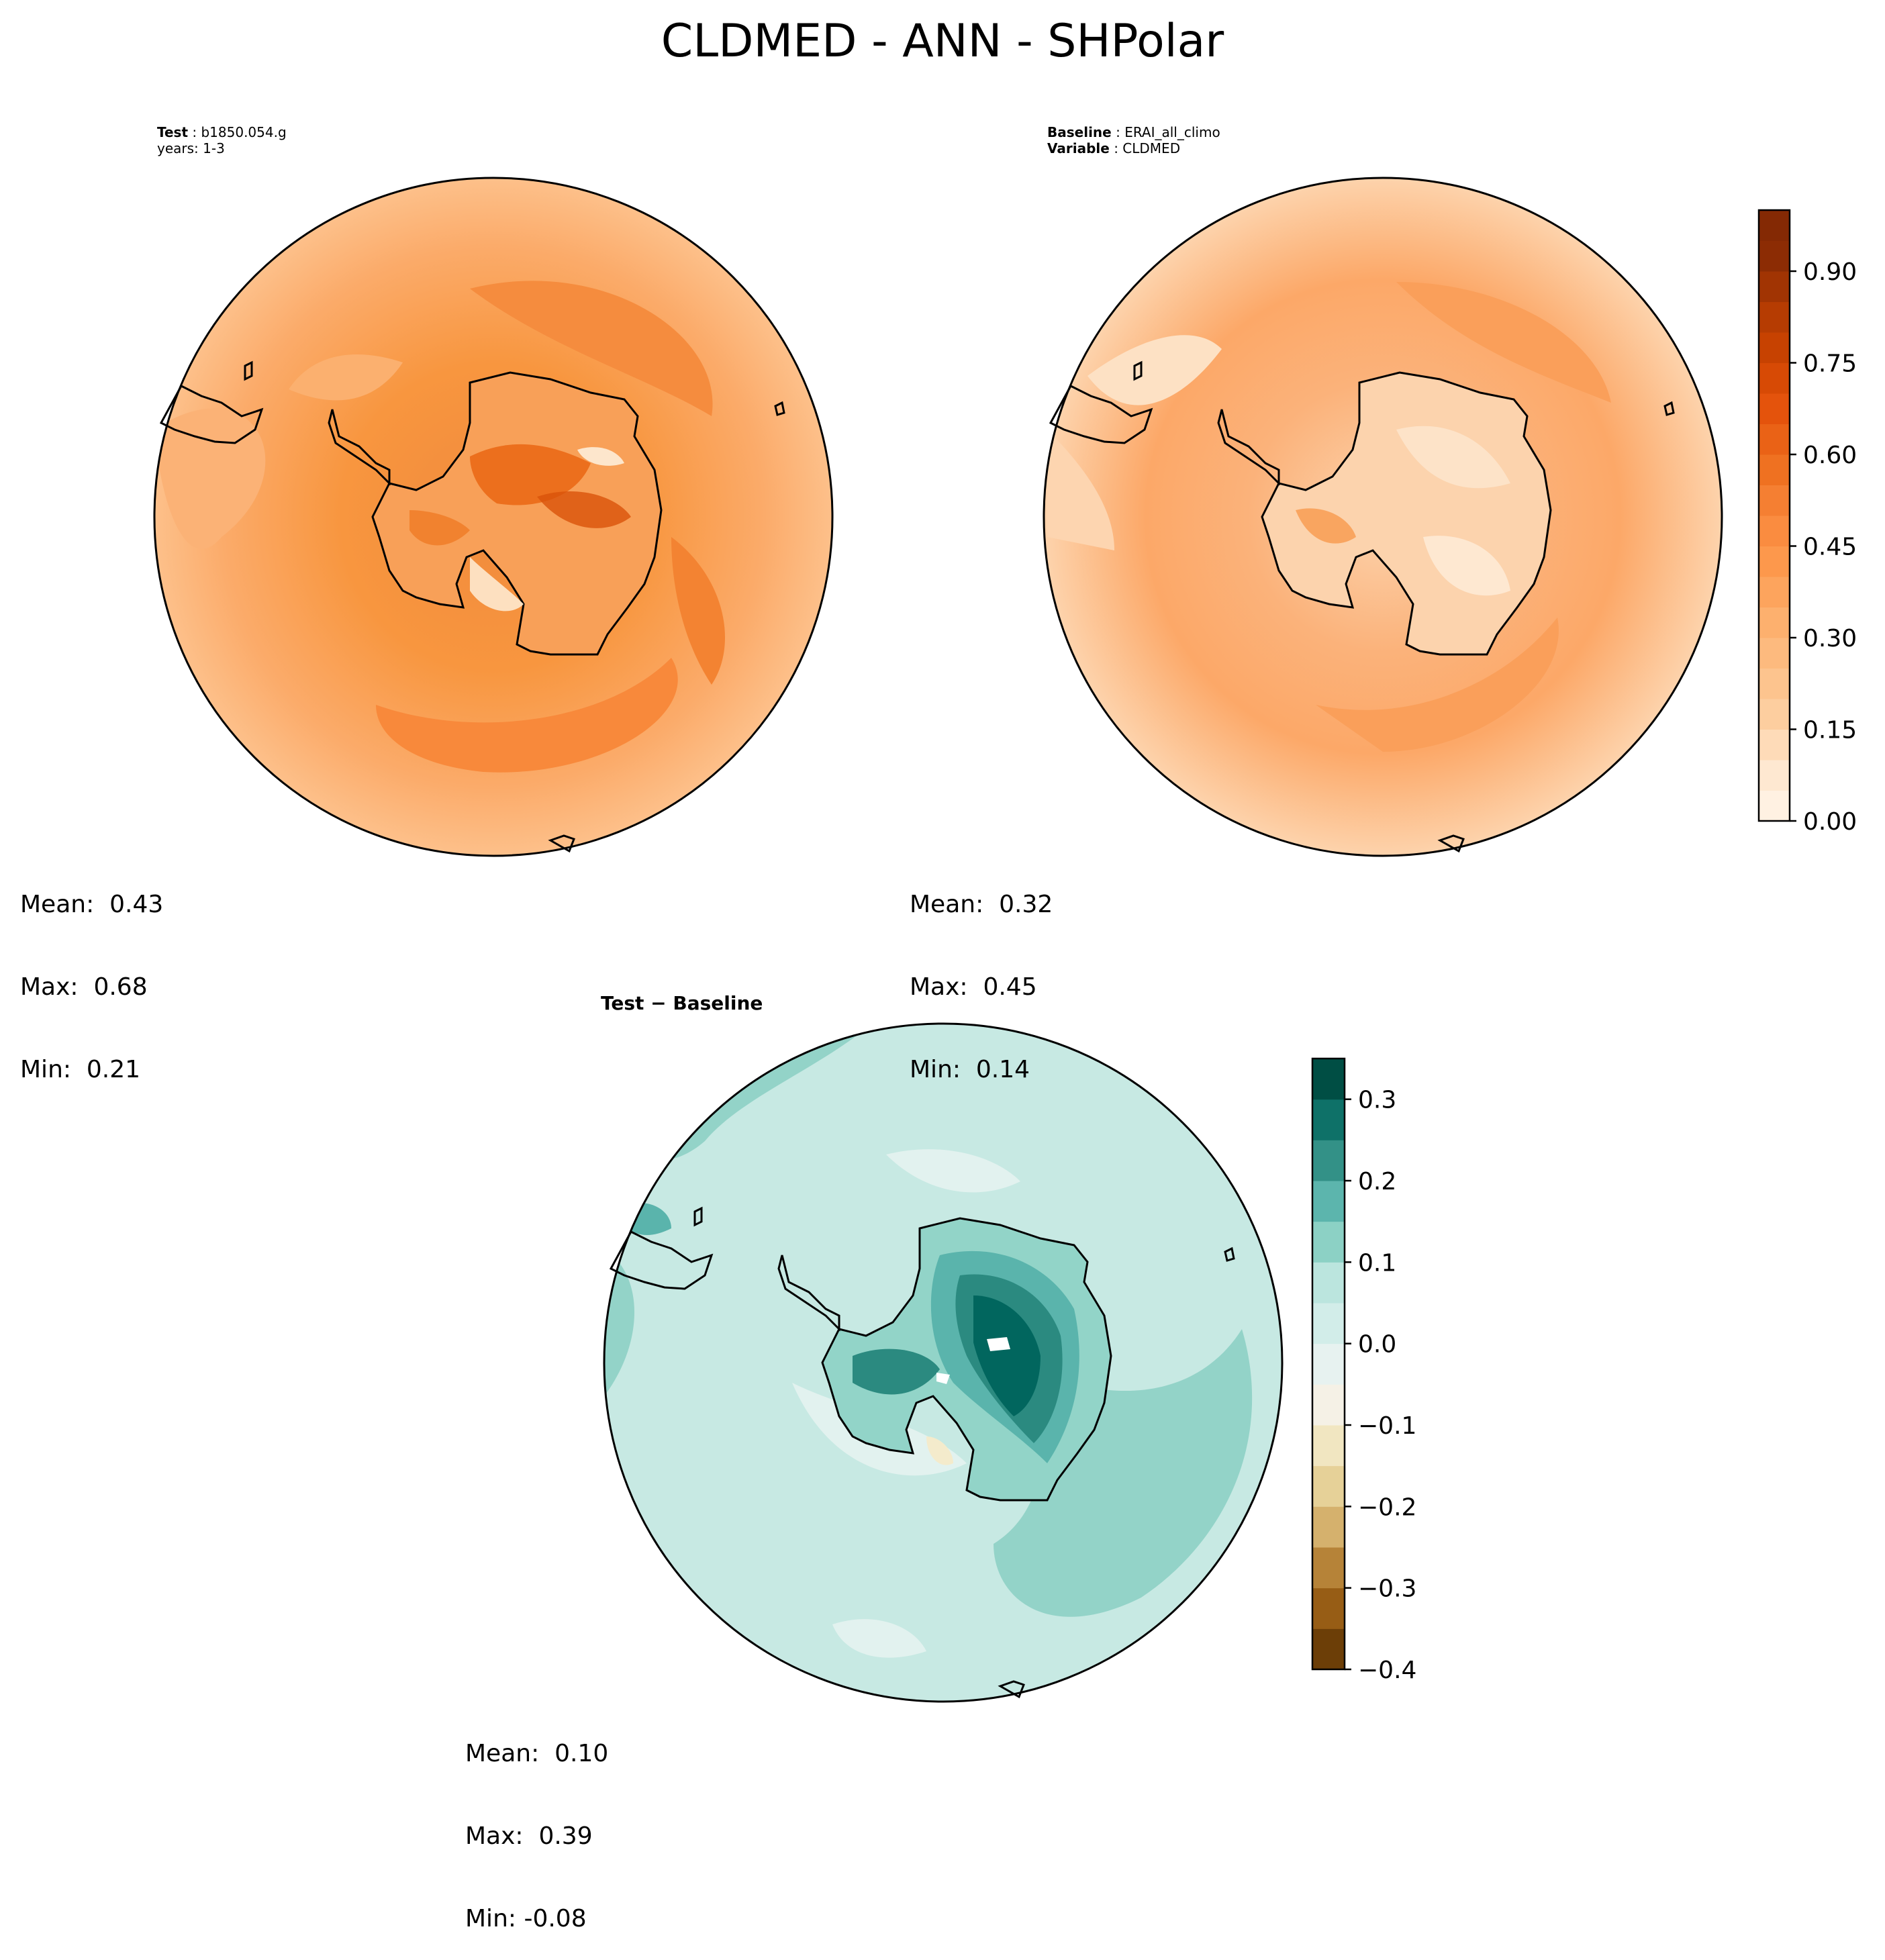 This screenshot has height=1960, width=1885. I want to click on colorbar-tick-label: 0.90, so click(1830, 272).